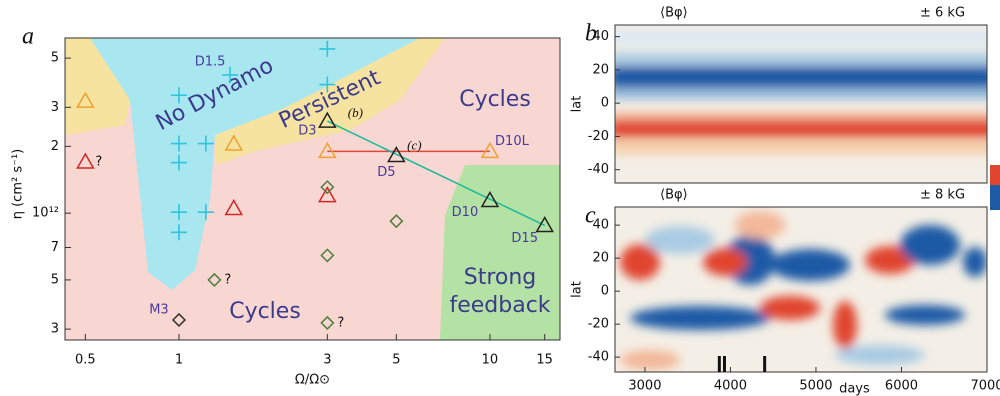 This screenshot has width=1000, height=396. I want to click on x-axis-label: Ω/Ω⊙, so click(312, 380).